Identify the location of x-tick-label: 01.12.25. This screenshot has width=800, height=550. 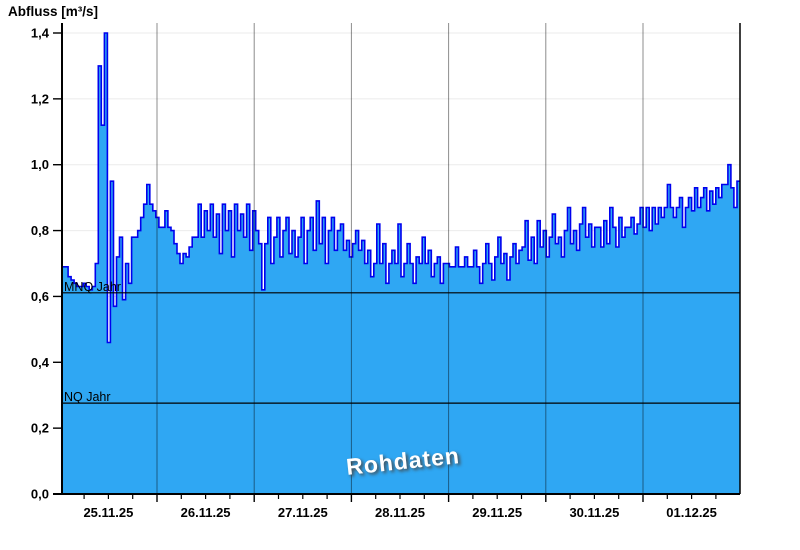
(691, 512).